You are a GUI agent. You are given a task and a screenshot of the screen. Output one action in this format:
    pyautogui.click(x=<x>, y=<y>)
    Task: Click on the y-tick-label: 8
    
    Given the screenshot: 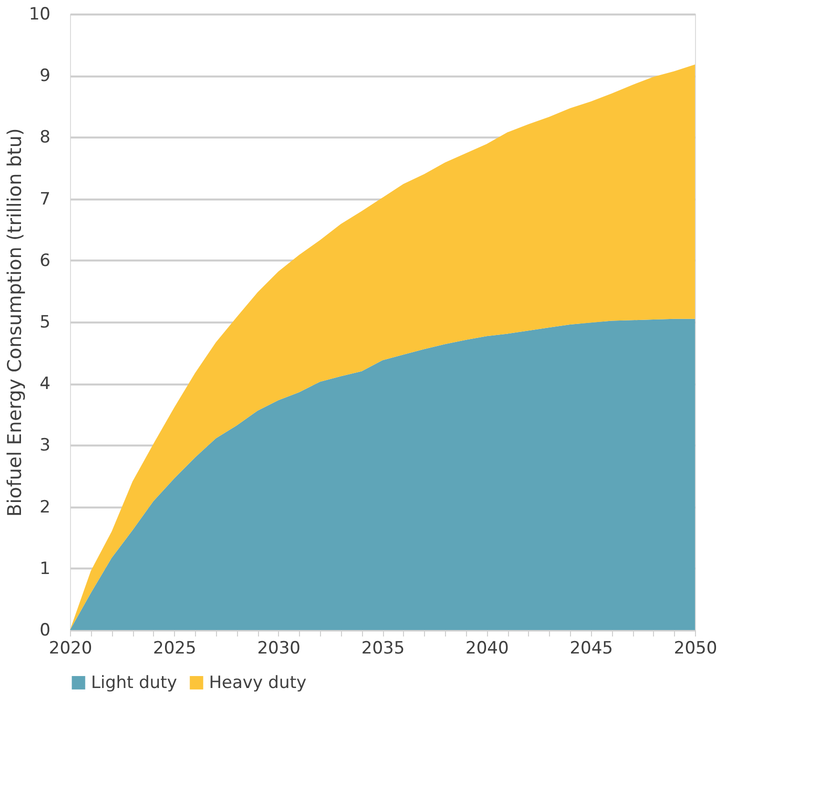 What is the action you would take?
    pyautogui.click(x=45, y=138)
    